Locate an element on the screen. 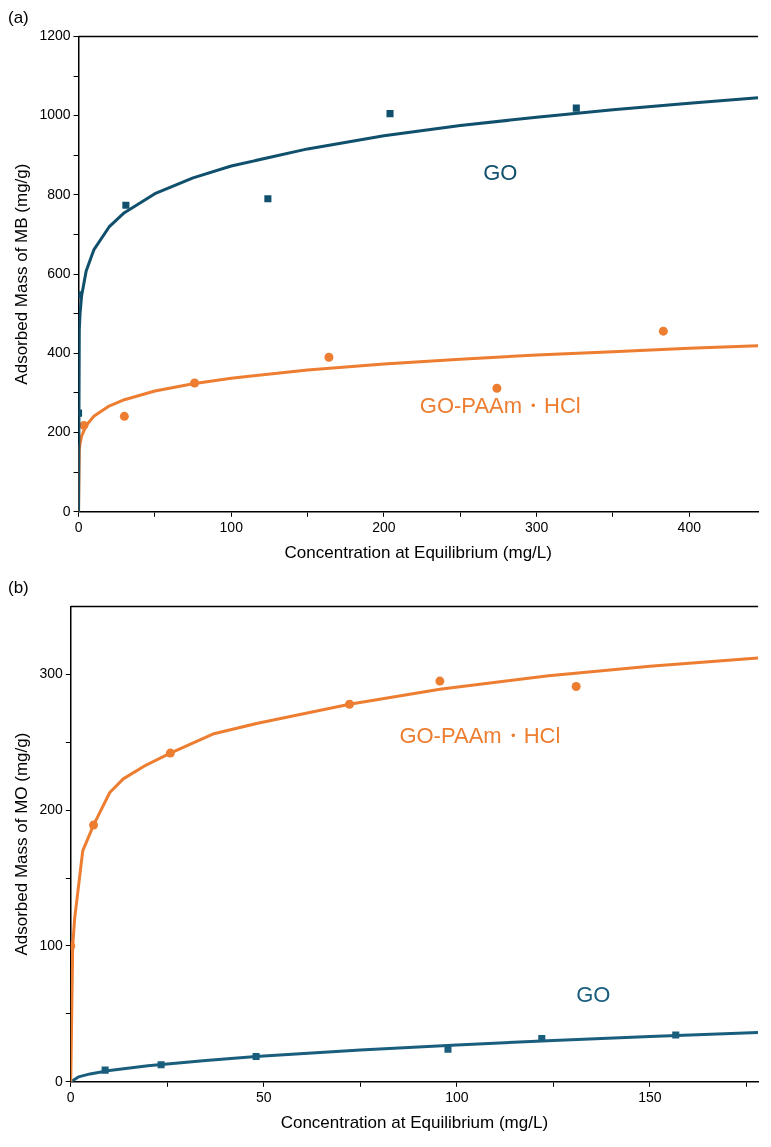  y-tick-label: 300 is located at coordinates (51, 673).